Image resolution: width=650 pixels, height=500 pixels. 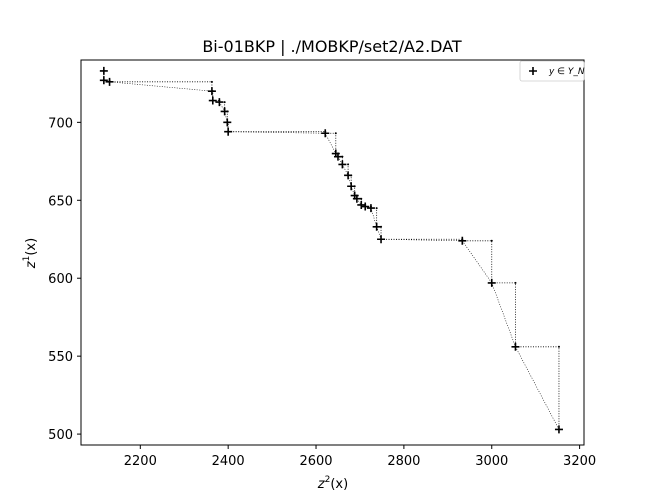 What do you see at coordinates (566, 72) in the screenshot?
I see `legend-label: y ∈ Y_N` at bounding box center [566, 72].